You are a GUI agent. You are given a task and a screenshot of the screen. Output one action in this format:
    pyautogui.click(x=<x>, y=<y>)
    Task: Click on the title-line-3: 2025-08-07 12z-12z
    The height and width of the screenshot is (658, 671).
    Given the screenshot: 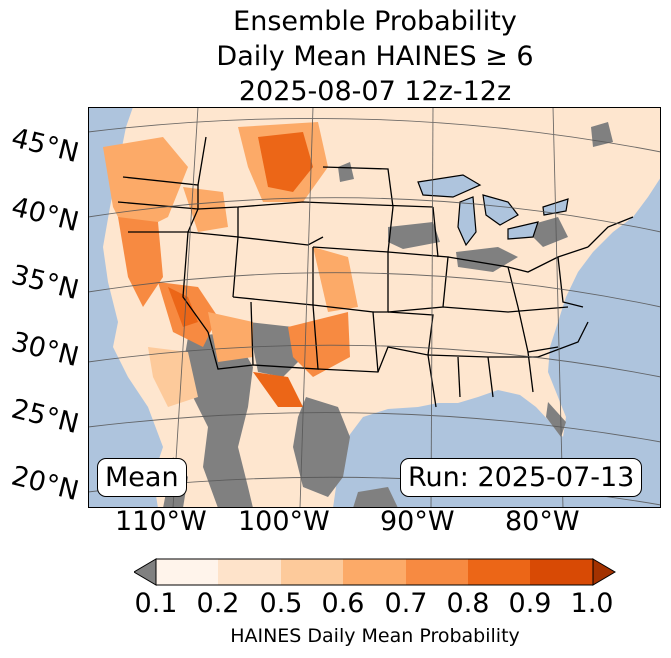 What is the action you would take?
    pyautogui.click(x=375, y=91)
    